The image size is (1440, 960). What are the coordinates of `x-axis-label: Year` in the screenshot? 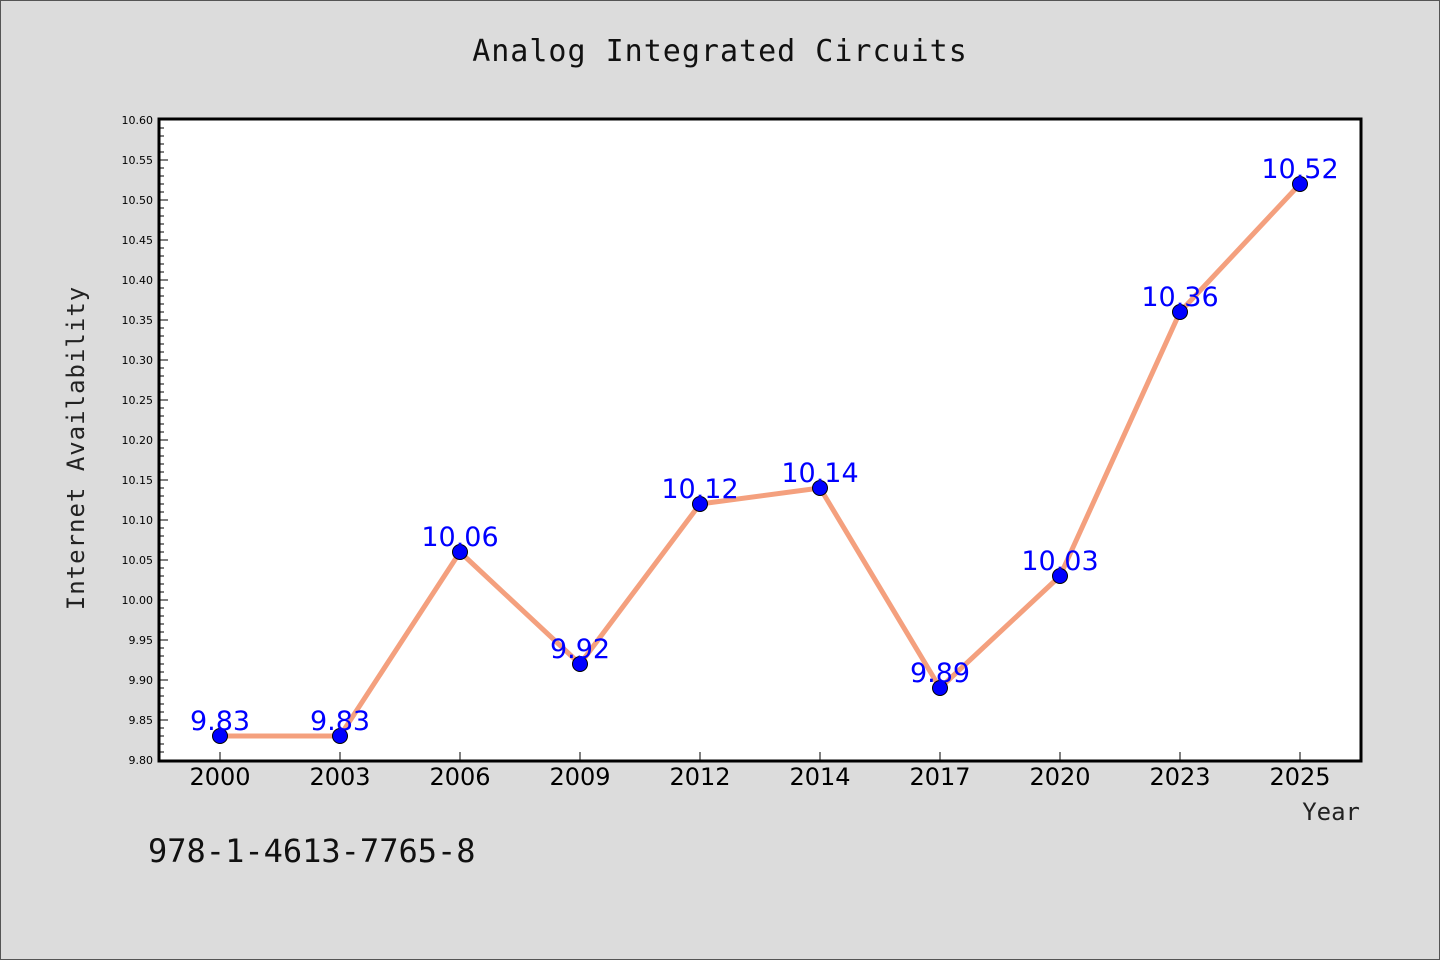 It's located at (1331, 812).